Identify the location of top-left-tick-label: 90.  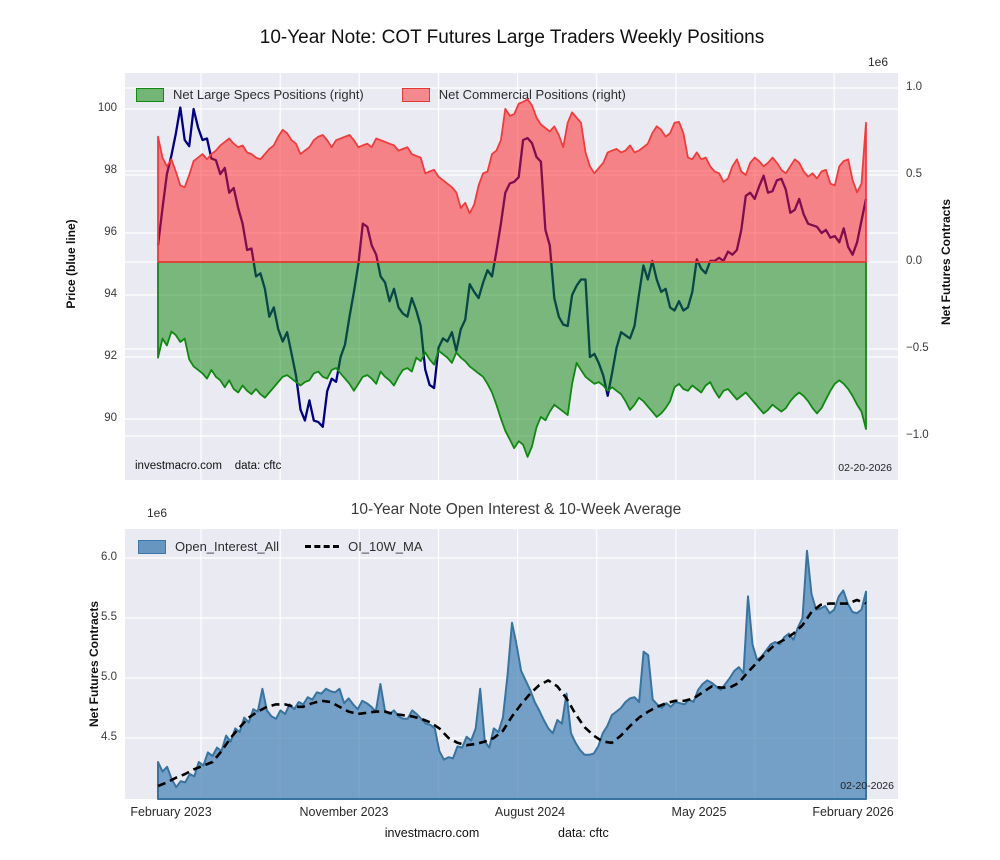
(110, 418).